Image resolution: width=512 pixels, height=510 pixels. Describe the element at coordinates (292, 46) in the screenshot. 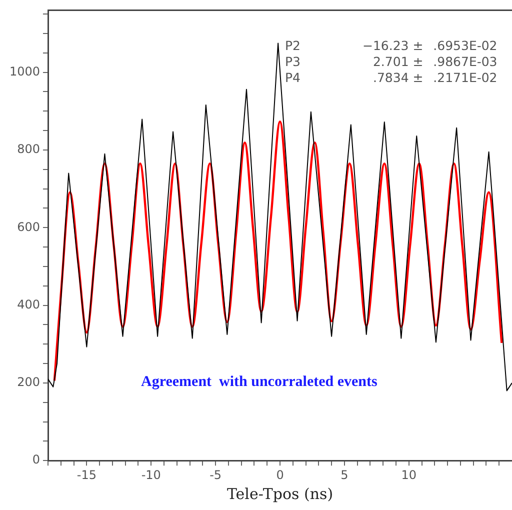

I see `annotation: P2` at that location.